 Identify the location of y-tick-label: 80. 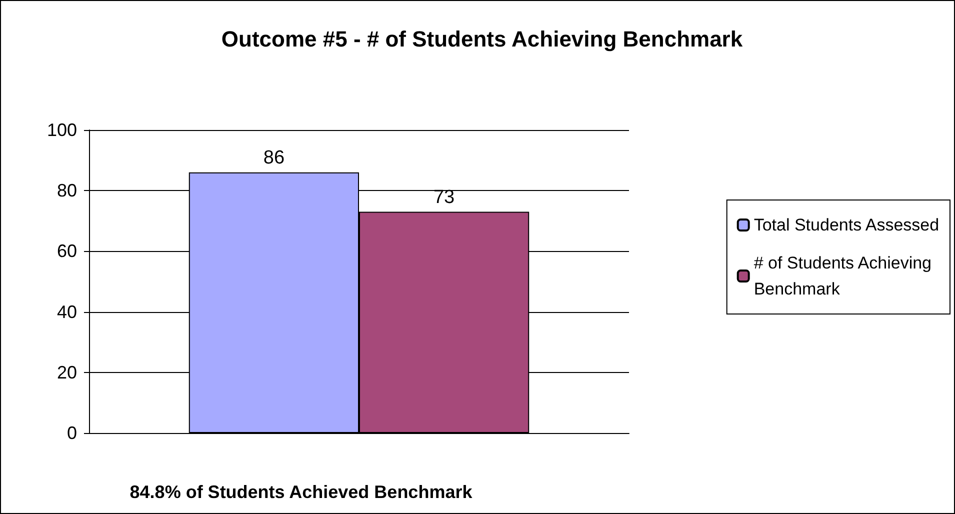
(66, 190).